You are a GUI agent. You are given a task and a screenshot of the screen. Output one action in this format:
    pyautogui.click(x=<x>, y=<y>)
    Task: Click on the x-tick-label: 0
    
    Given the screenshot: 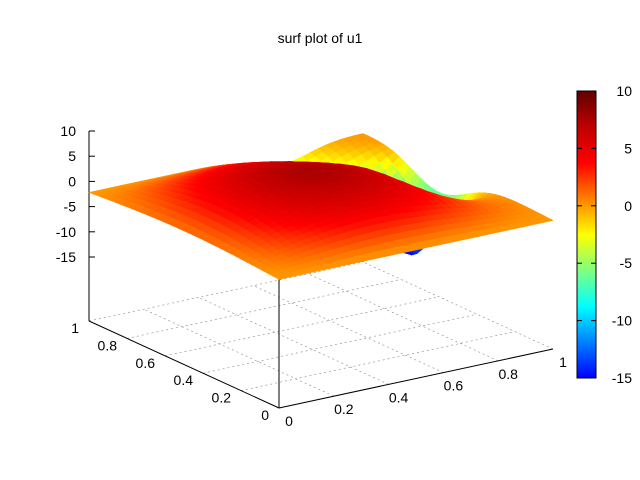 What is the action you would take?
    pyautogui.click(x=289, y=421)
    